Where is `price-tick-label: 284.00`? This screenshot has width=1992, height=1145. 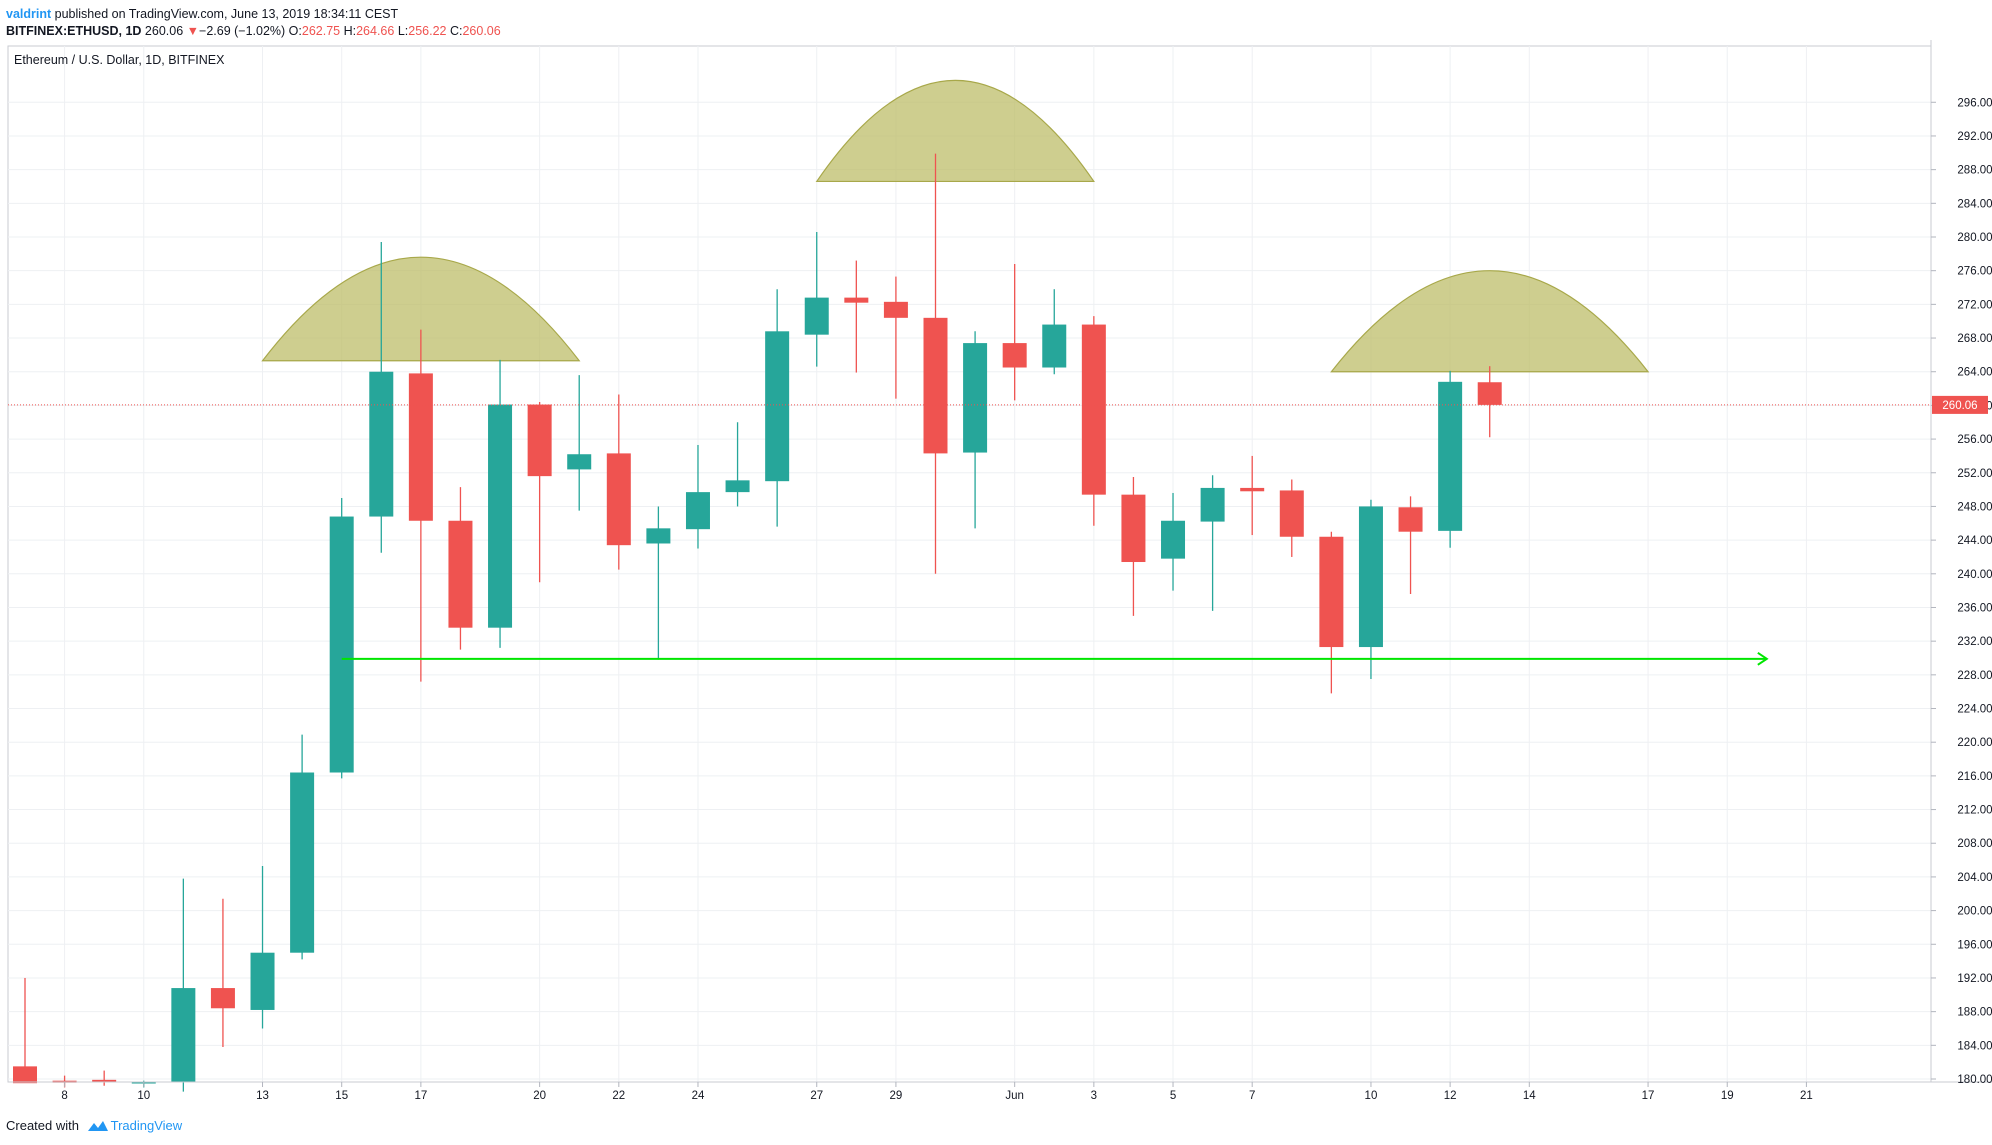
price-tick-label: 284.00 is located at coordinates (1974, 204).